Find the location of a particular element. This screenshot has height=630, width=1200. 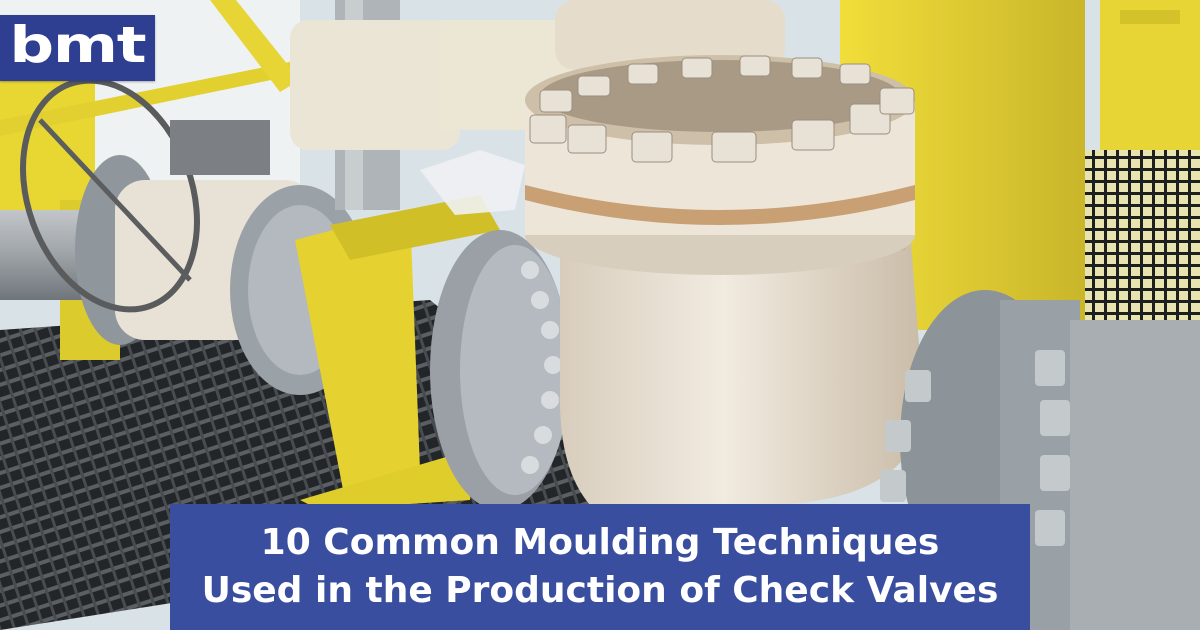

logo-text: bmt is located at coordinates (77, 45).